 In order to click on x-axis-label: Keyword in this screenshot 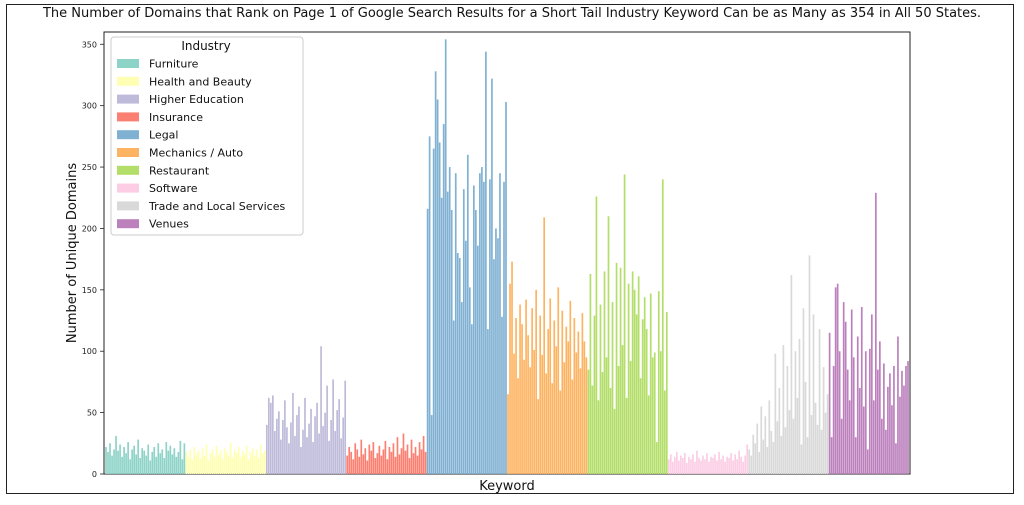, I will do `click(507, 486)`.